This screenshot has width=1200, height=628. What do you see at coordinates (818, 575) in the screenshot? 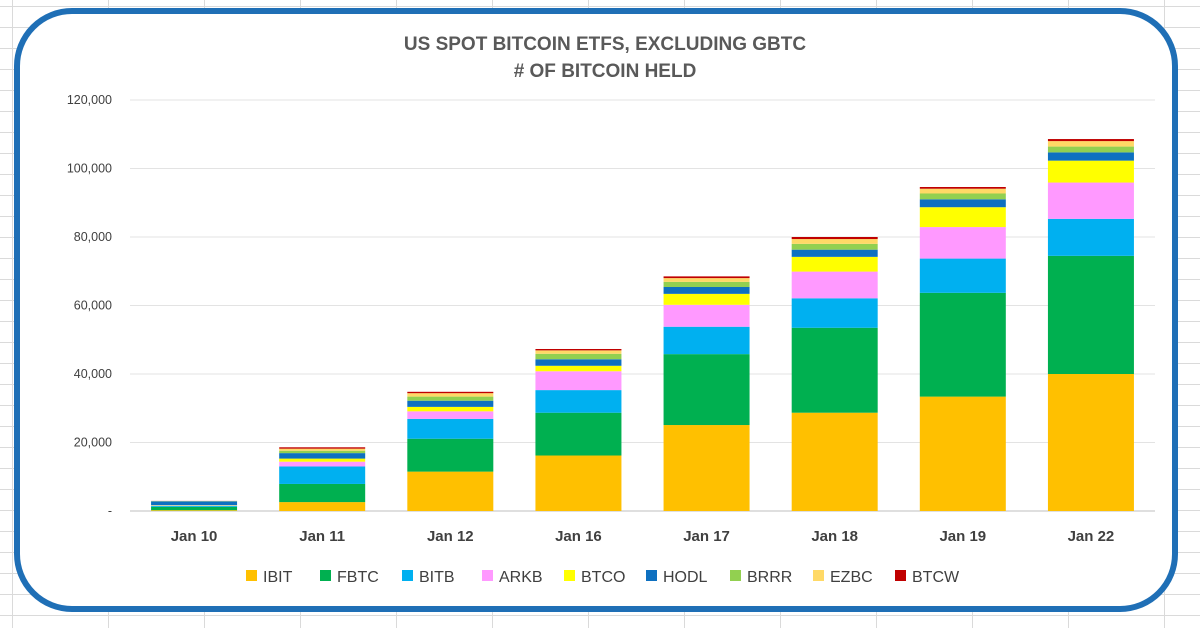
I see `legend-swatch-ezbc` at bounding box center [818, 575].